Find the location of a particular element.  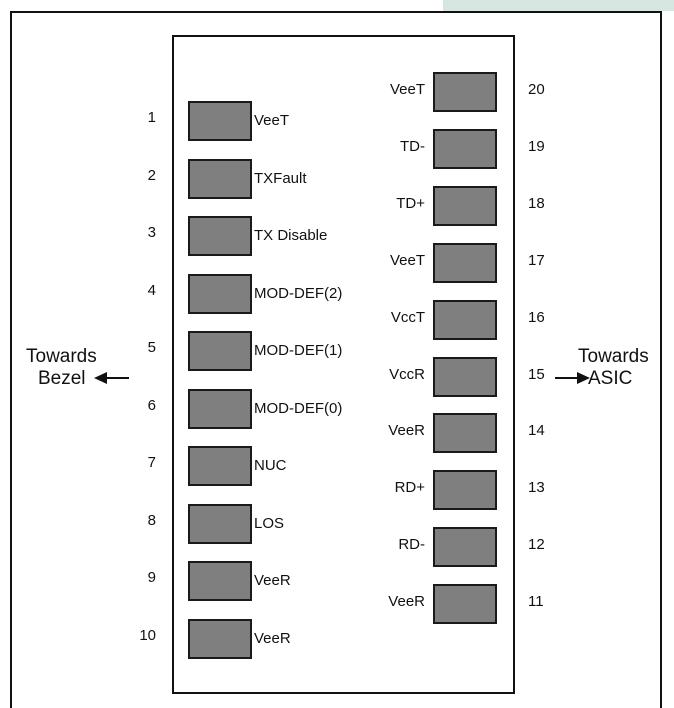

right-pin-number: 14 is located at coordinates (536, 430).